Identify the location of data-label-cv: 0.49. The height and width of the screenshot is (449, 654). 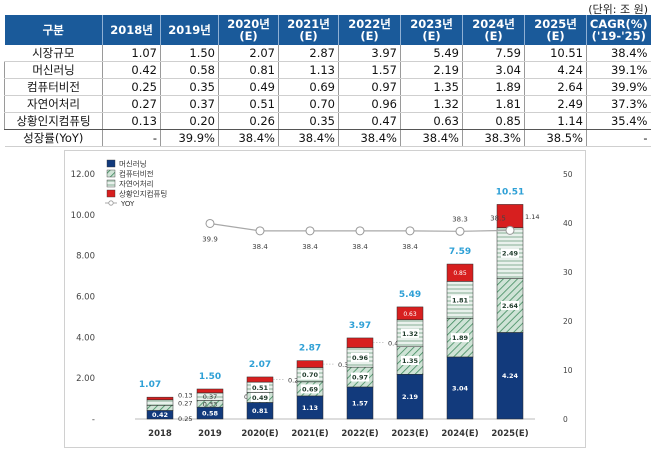
(260, 398).